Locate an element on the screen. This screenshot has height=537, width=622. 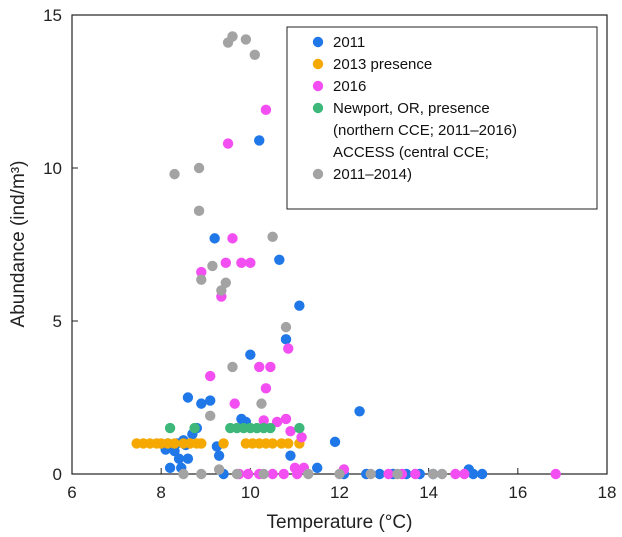
legend-entry: Newport, OR, presence is located at coordinates (411, 108).